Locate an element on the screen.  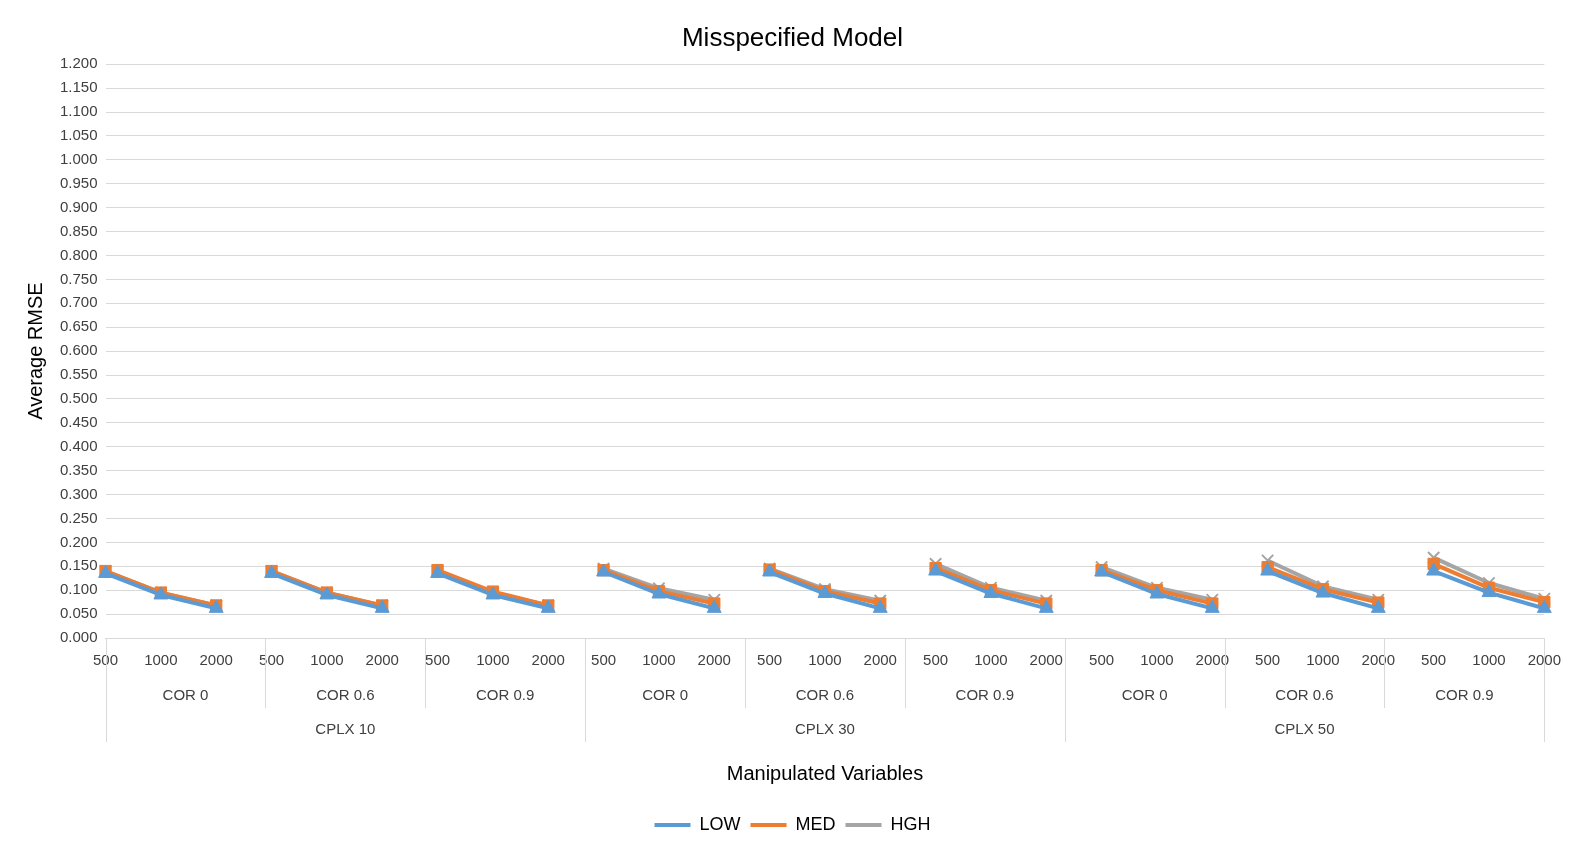
y-tick-label: 0.400 is located at coordinates (78, 445).